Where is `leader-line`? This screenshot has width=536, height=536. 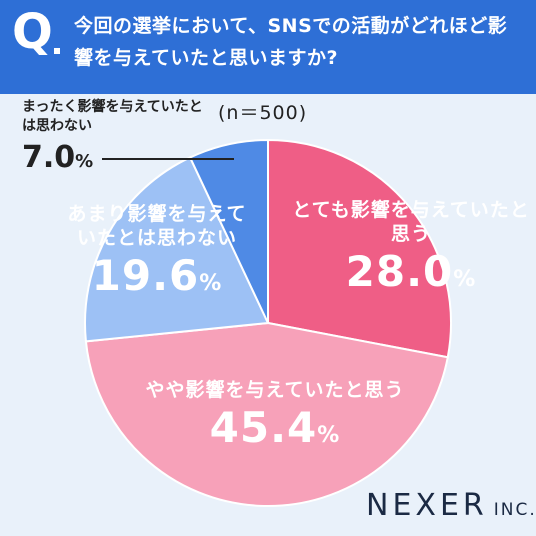
leader-line is located at coordinates (168, 159).